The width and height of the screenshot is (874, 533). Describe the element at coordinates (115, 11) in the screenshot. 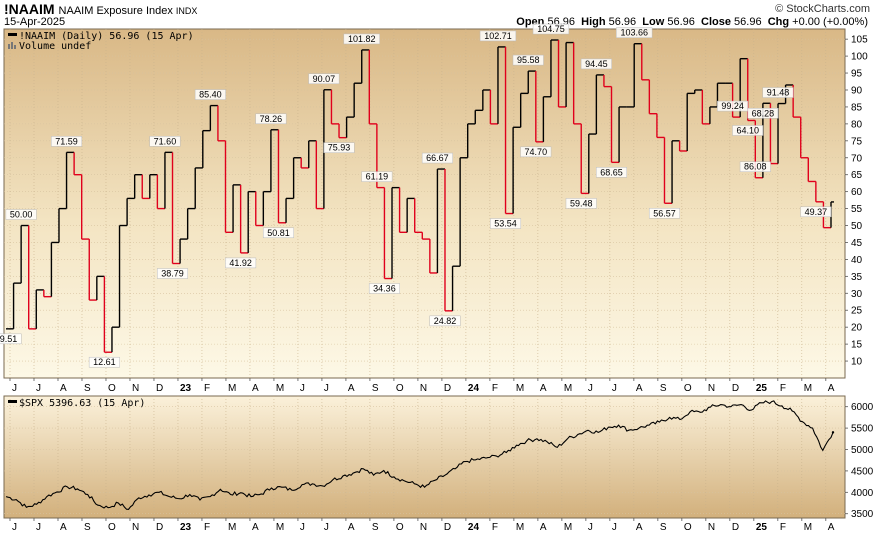

I see `symbol-name: NAAIM Exposure Index` at that location.